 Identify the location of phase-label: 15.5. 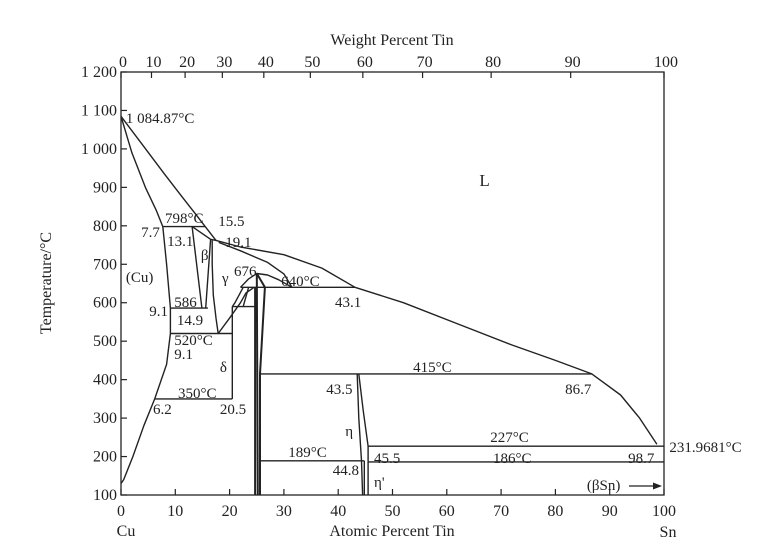
(231, 222).